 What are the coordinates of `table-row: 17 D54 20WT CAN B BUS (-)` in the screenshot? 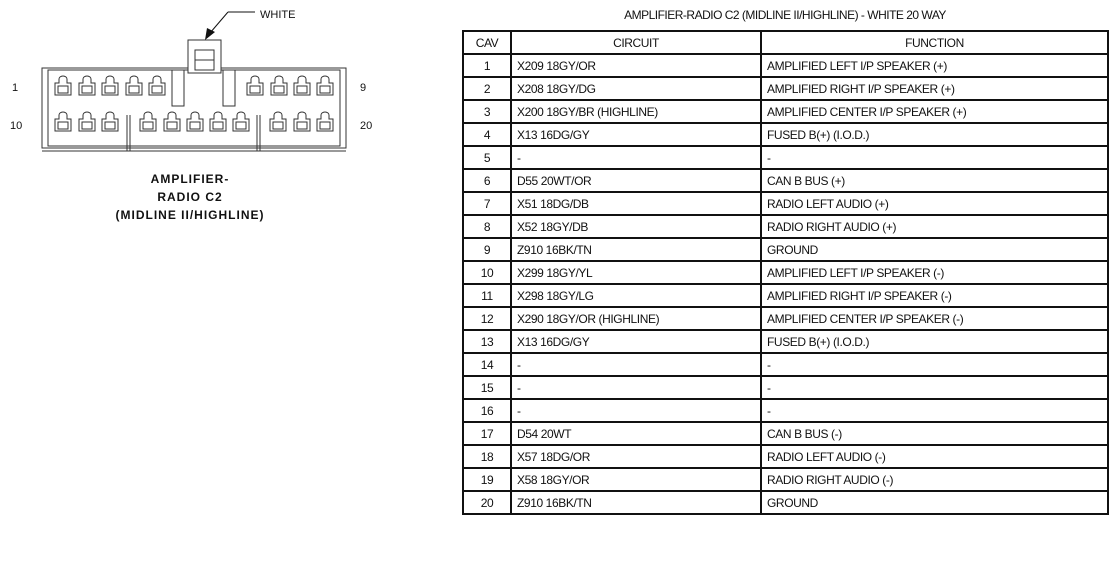 It's located at (785, 433).